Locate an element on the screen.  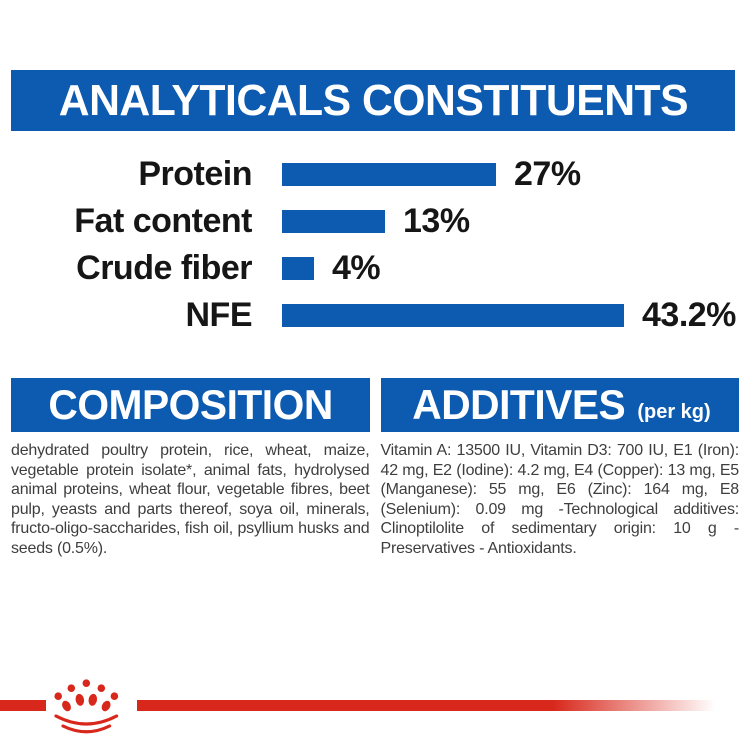
chart-row: Crude fiber 4% is located at coordinates (375, 268).